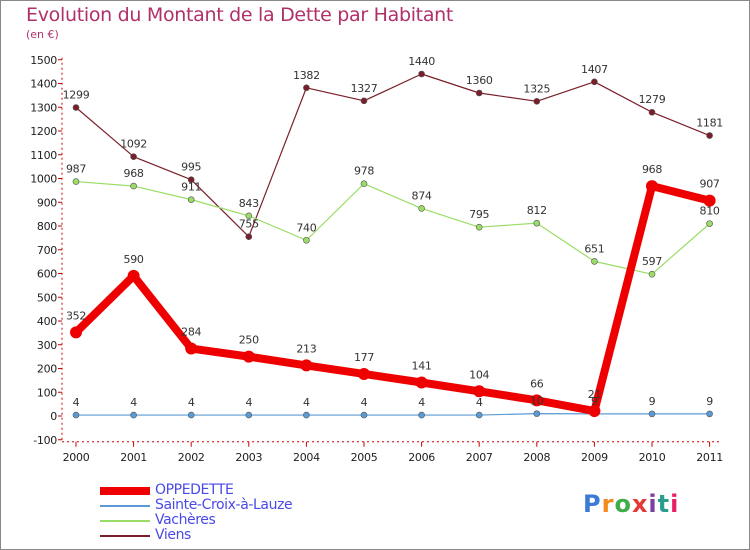  I want to click on data-label: 1407, so click(594, 69).